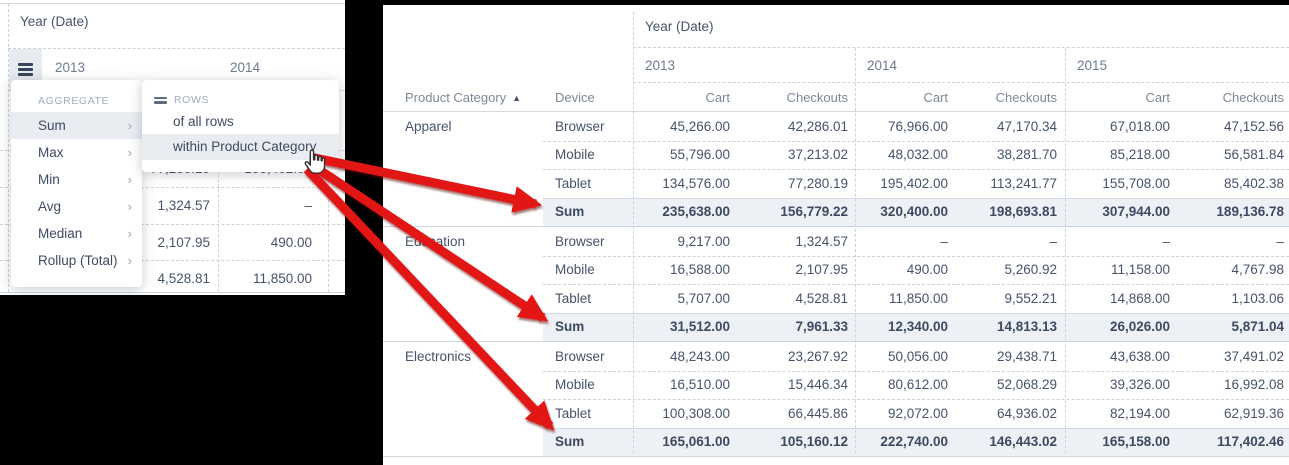 The image size is (1289, 465). I want to click on category-cell: Education, so click(435, 241).